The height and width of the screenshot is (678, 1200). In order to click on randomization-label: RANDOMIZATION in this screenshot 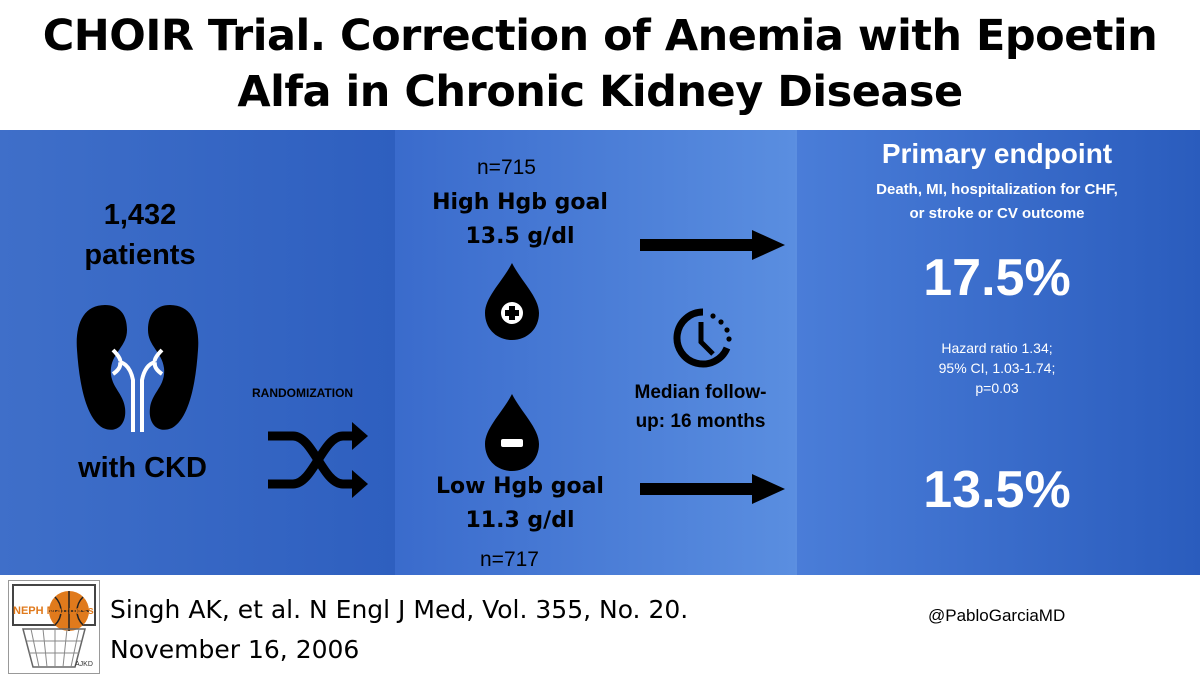, I will do `click(303, 393)`.